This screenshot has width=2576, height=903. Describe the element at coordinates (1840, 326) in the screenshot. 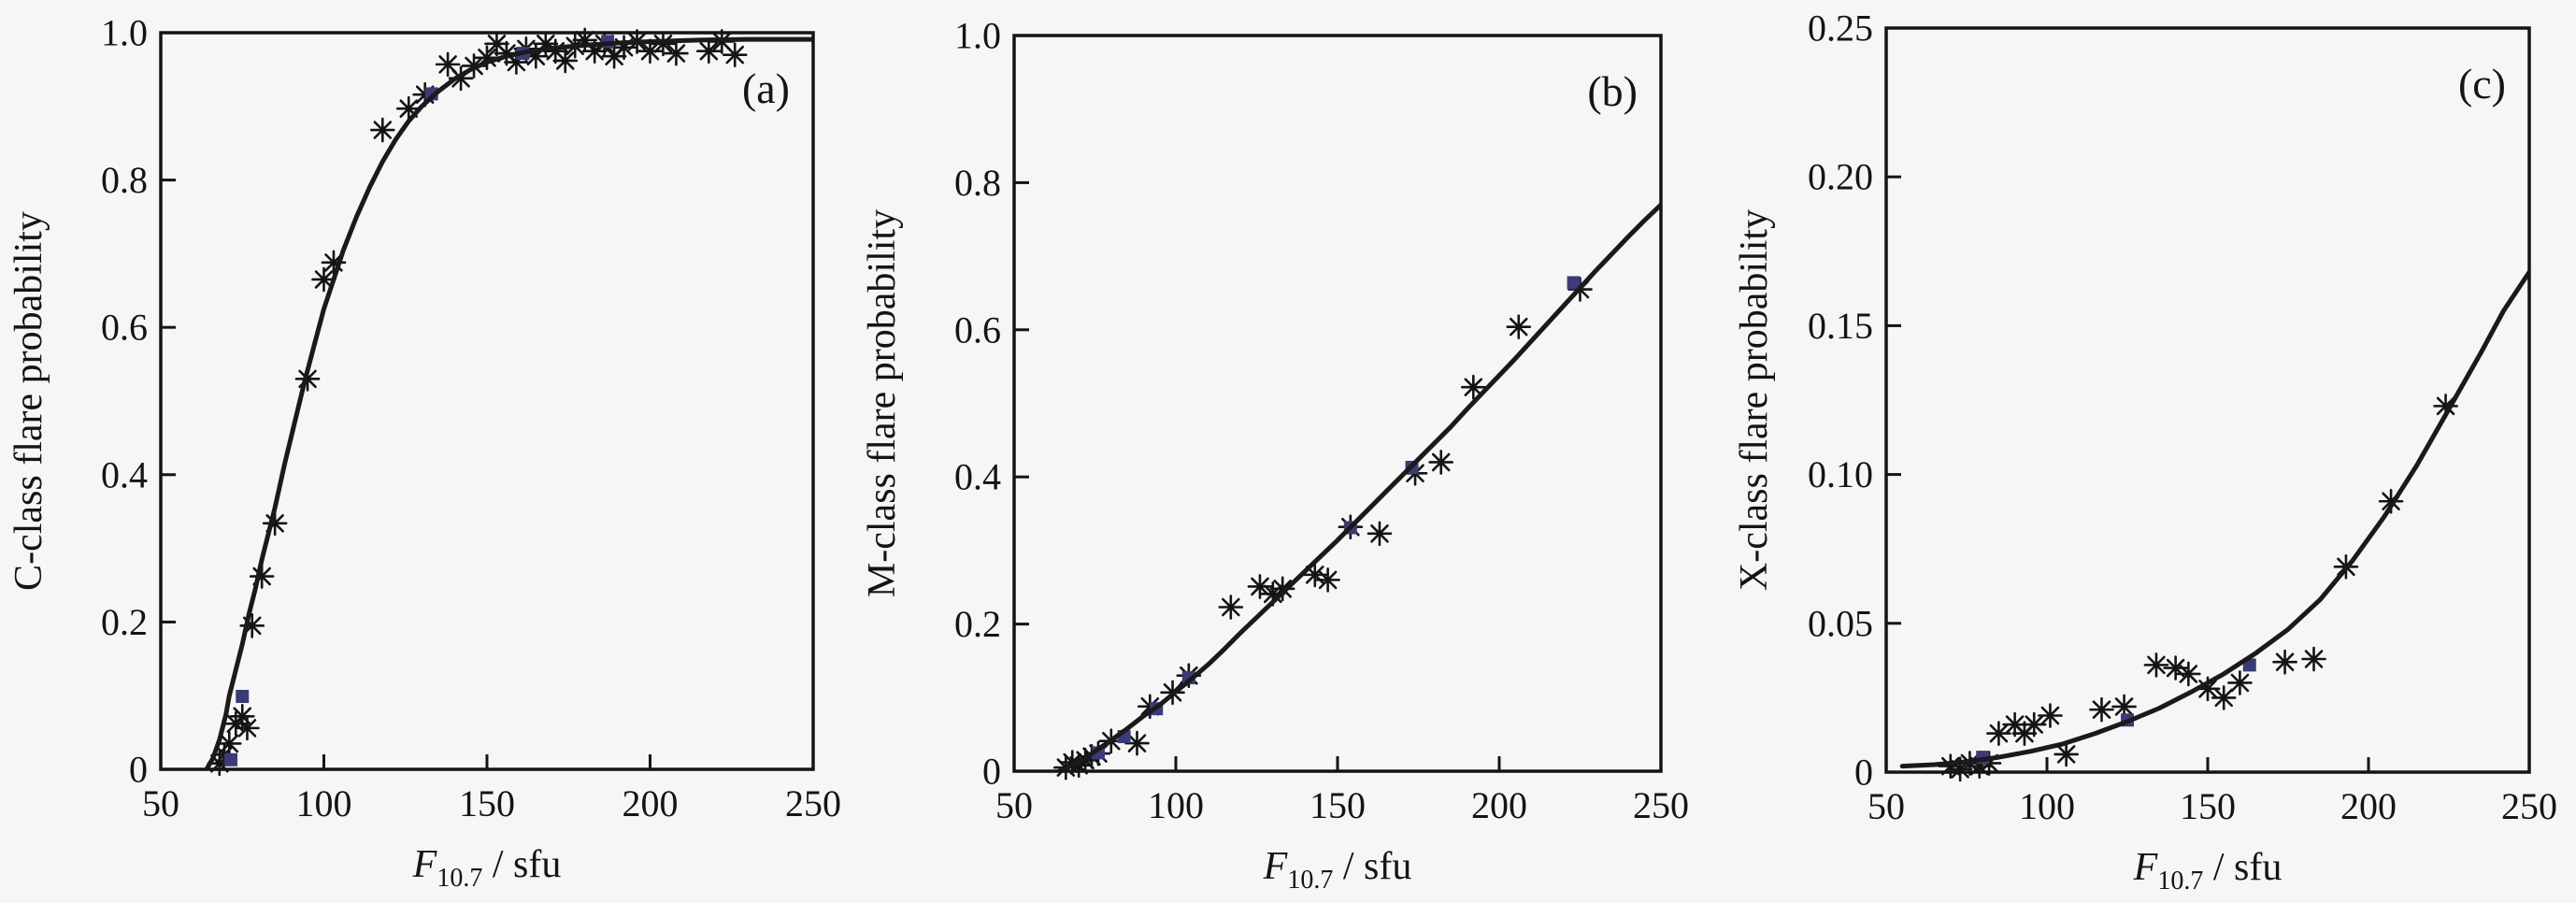

I see `y-tick-label: 0.15` at that location.